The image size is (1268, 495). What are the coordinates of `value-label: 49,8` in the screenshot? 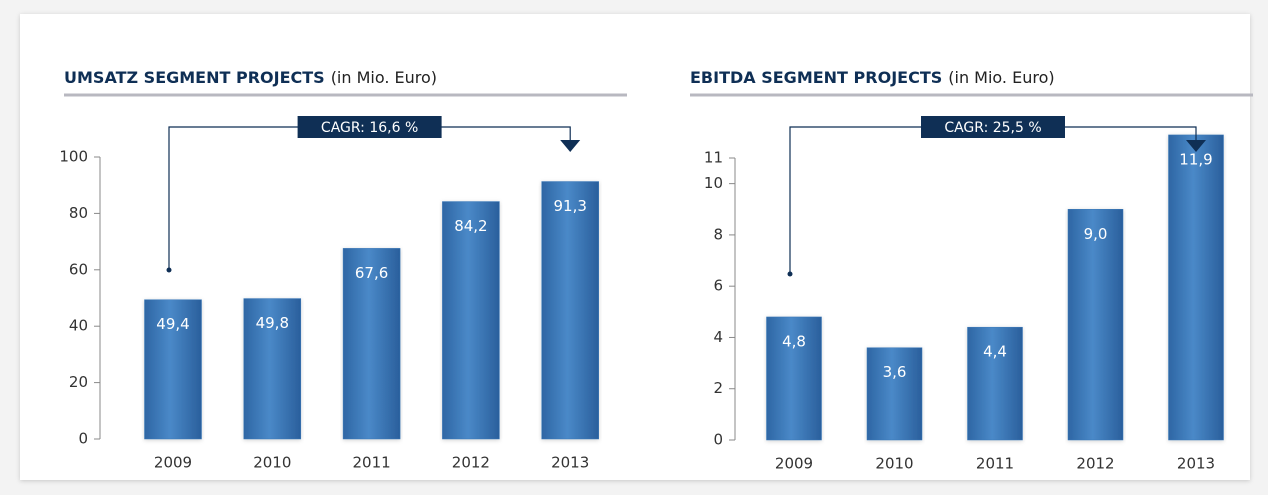 It's located at (272, 323).